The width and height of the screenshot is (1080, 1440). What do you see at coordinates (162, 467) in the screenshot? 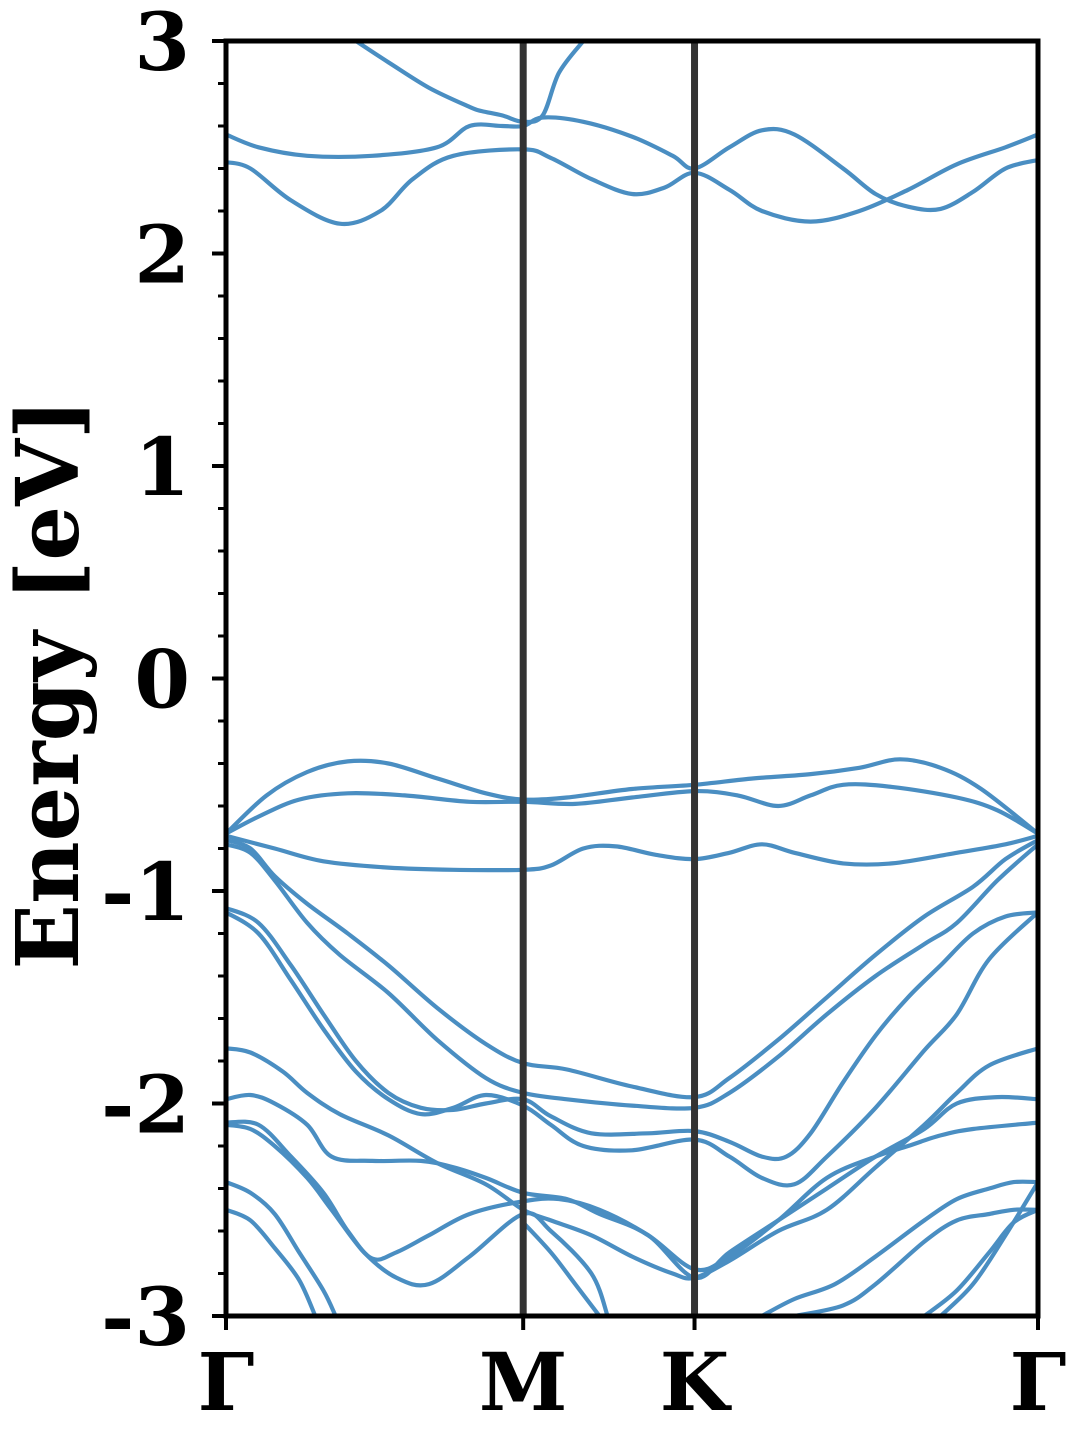
I see `y-tick-label-3: 1` at bounding box center [162, 467].